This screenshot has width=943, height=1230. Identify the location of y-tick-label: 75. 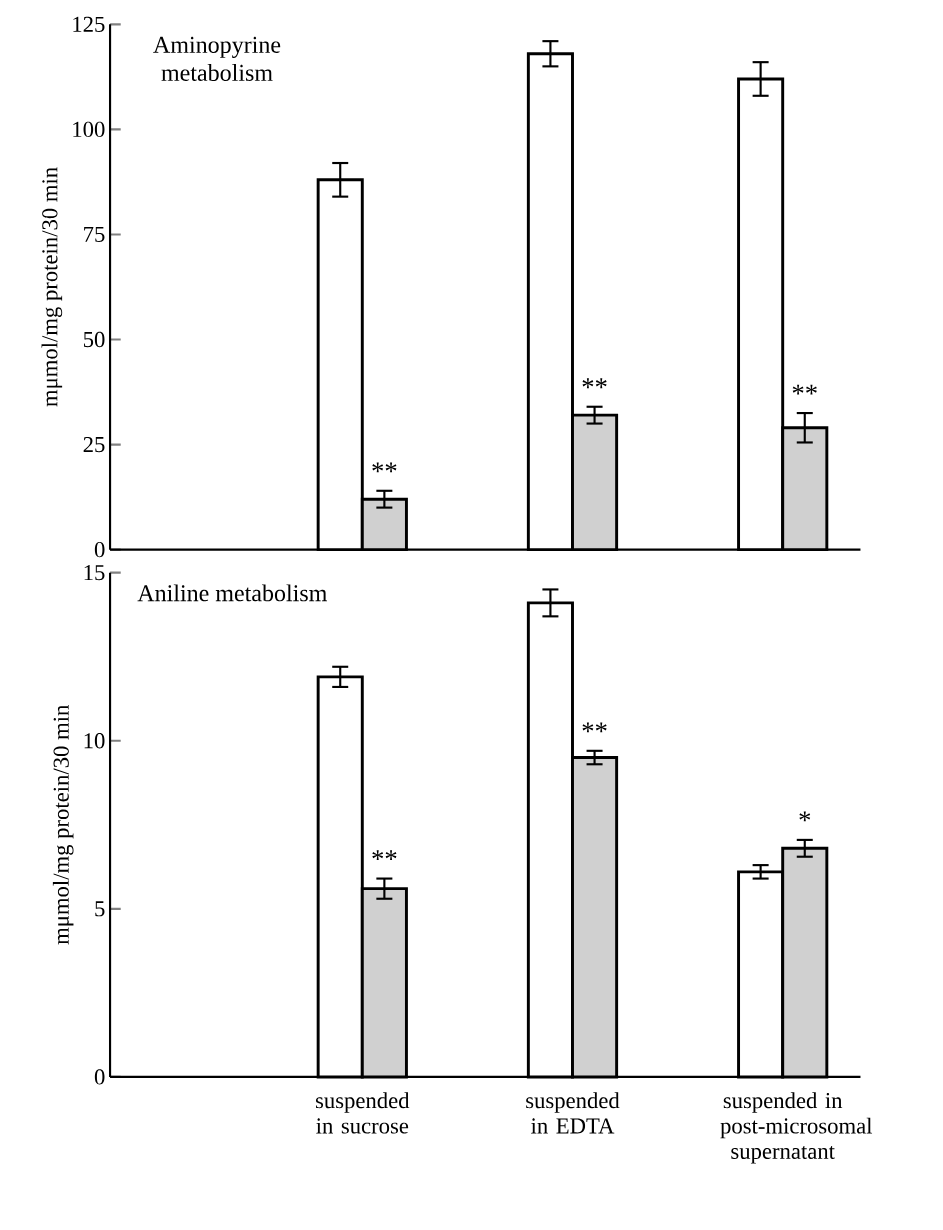
(94, 234).